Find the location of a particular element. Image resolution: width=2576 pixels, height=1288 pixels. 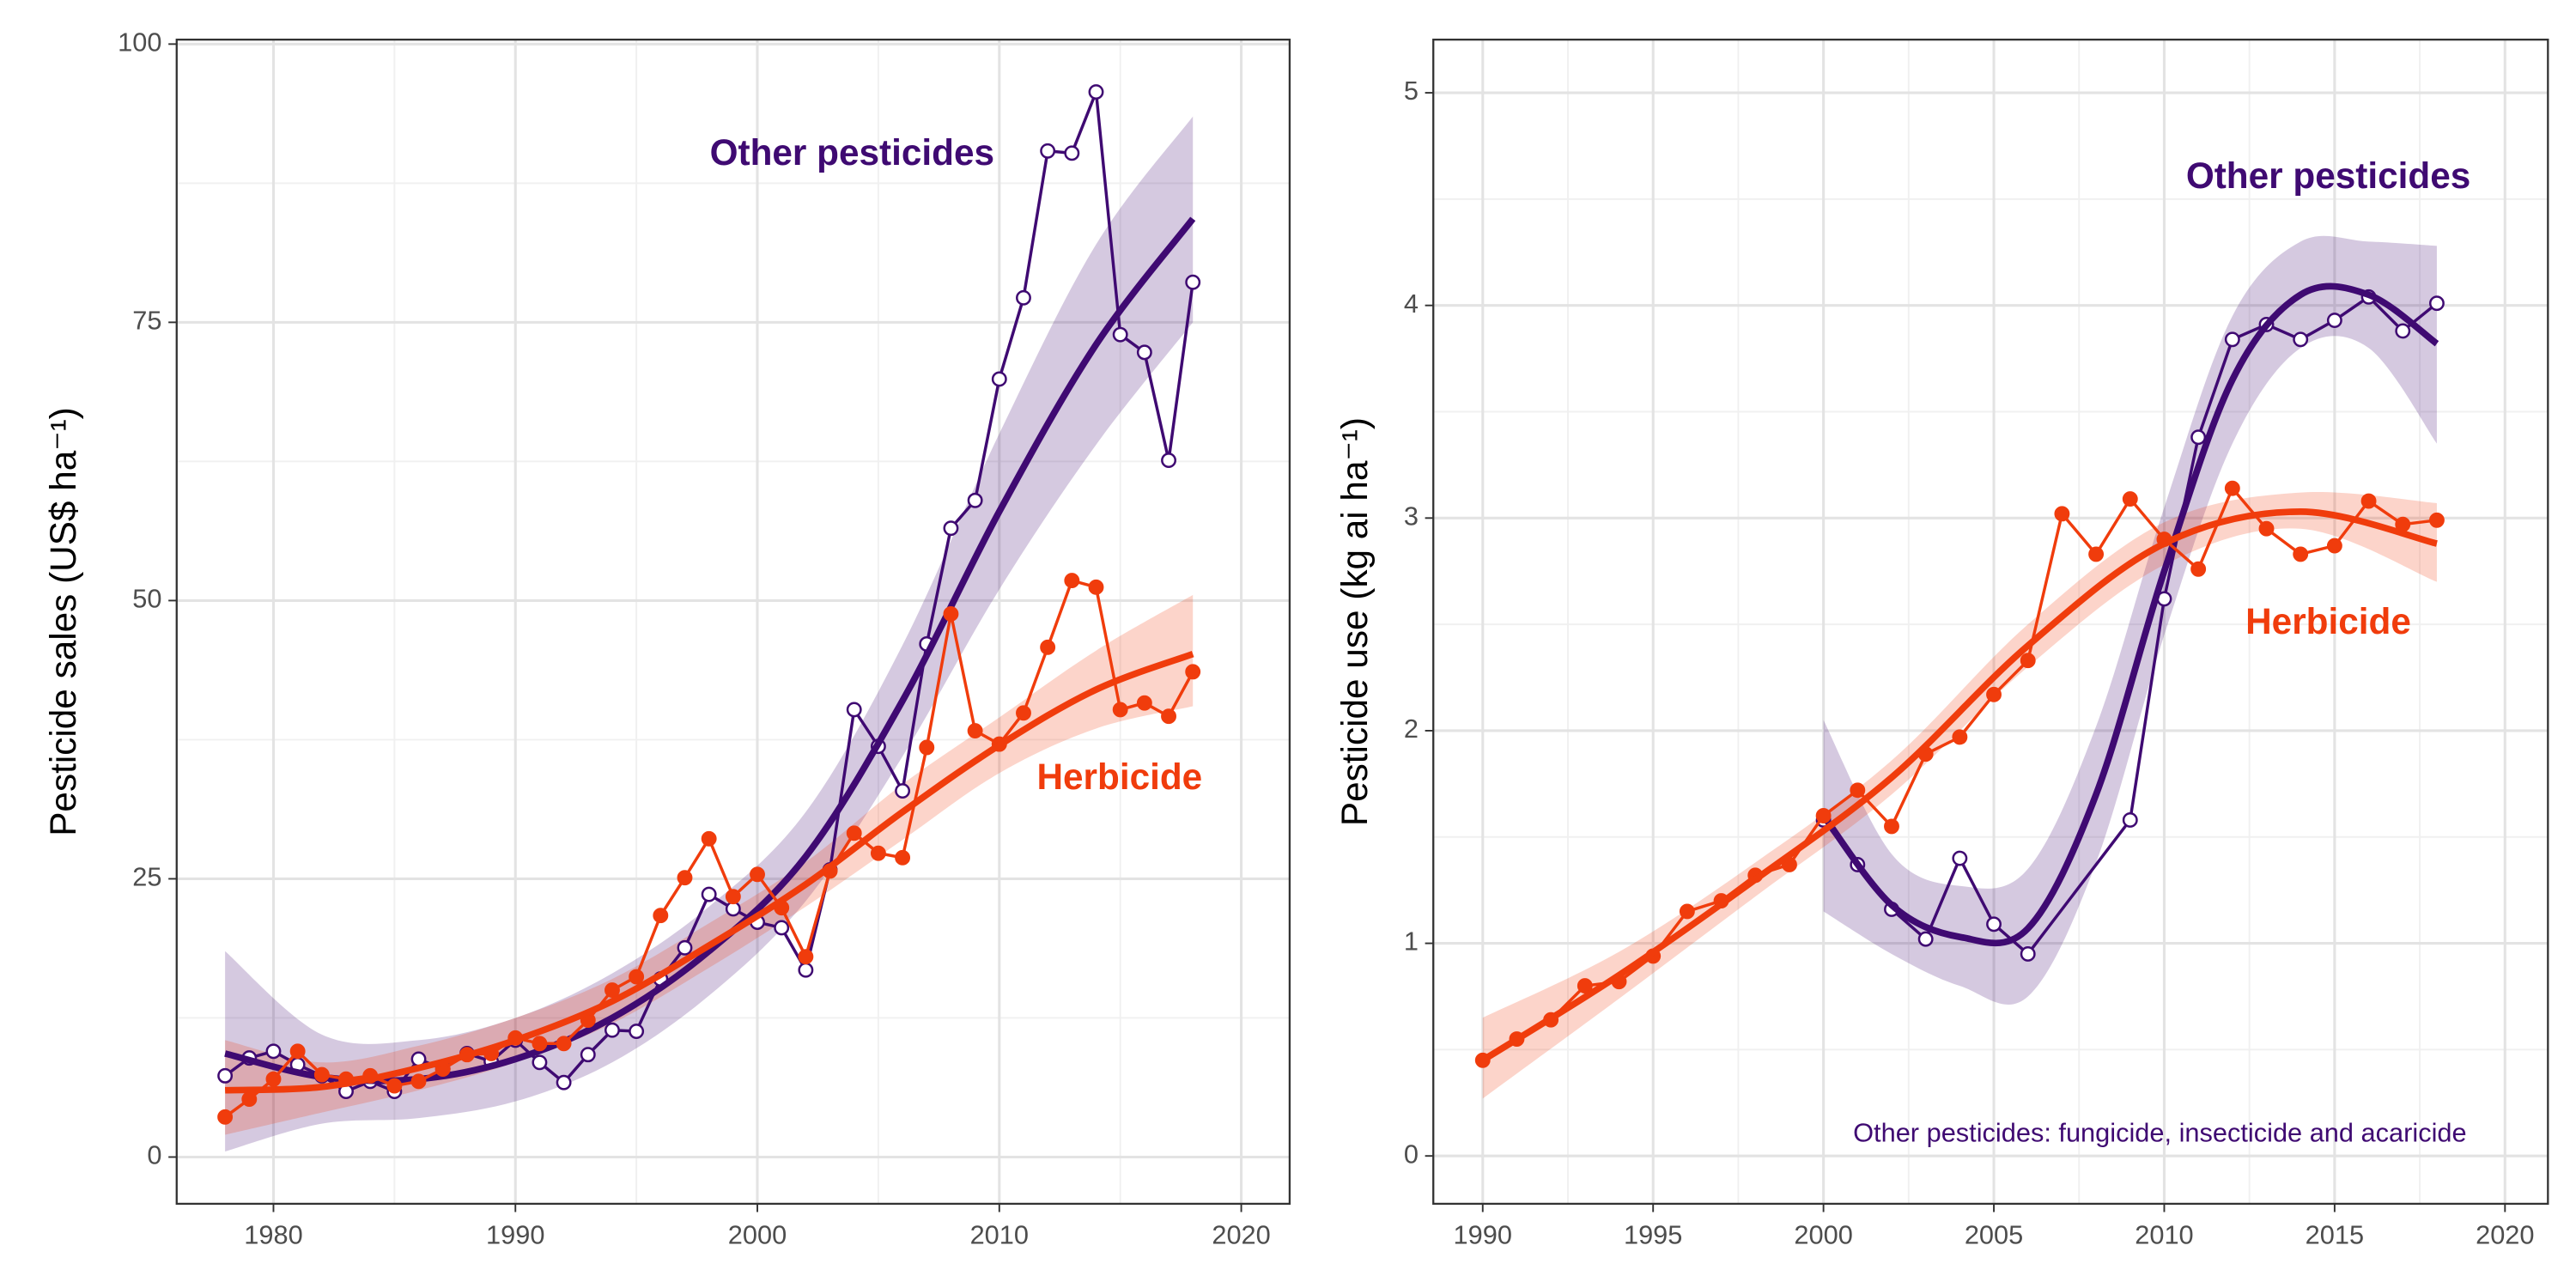

y-tick-label: 2 is located at coordinates (1411, 729).